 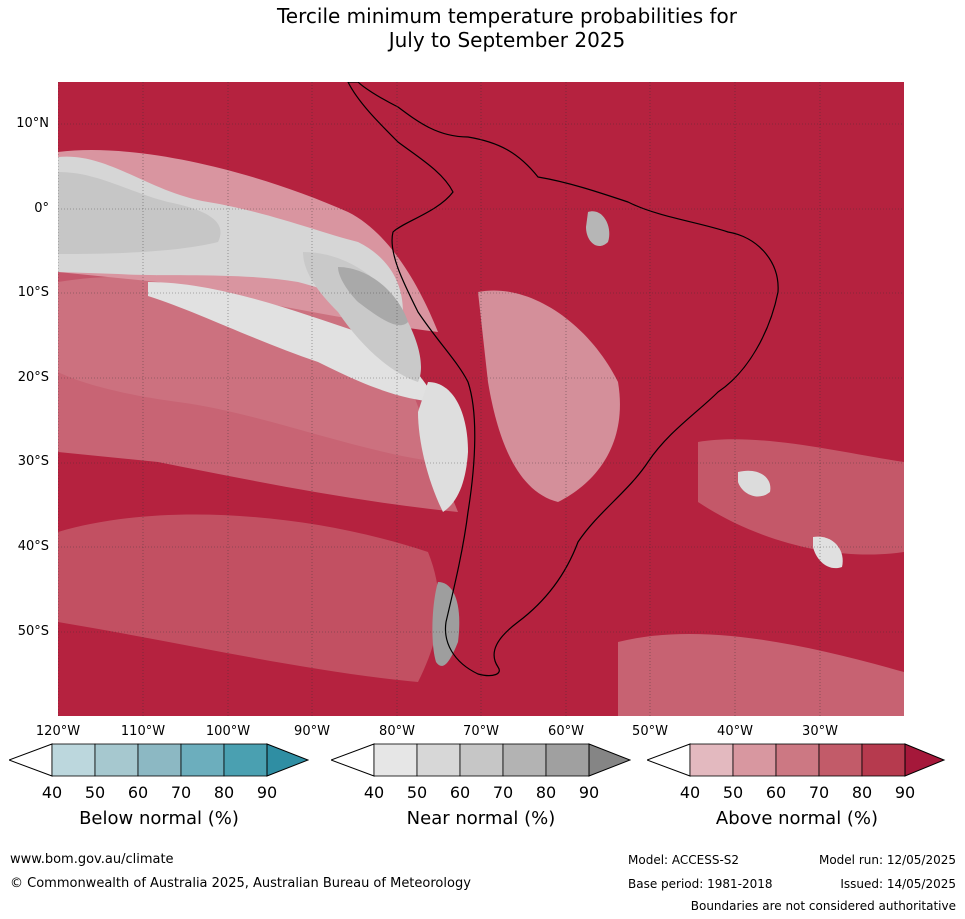 I want to click on below-tick-90: 90, so click(x=267, y=792).